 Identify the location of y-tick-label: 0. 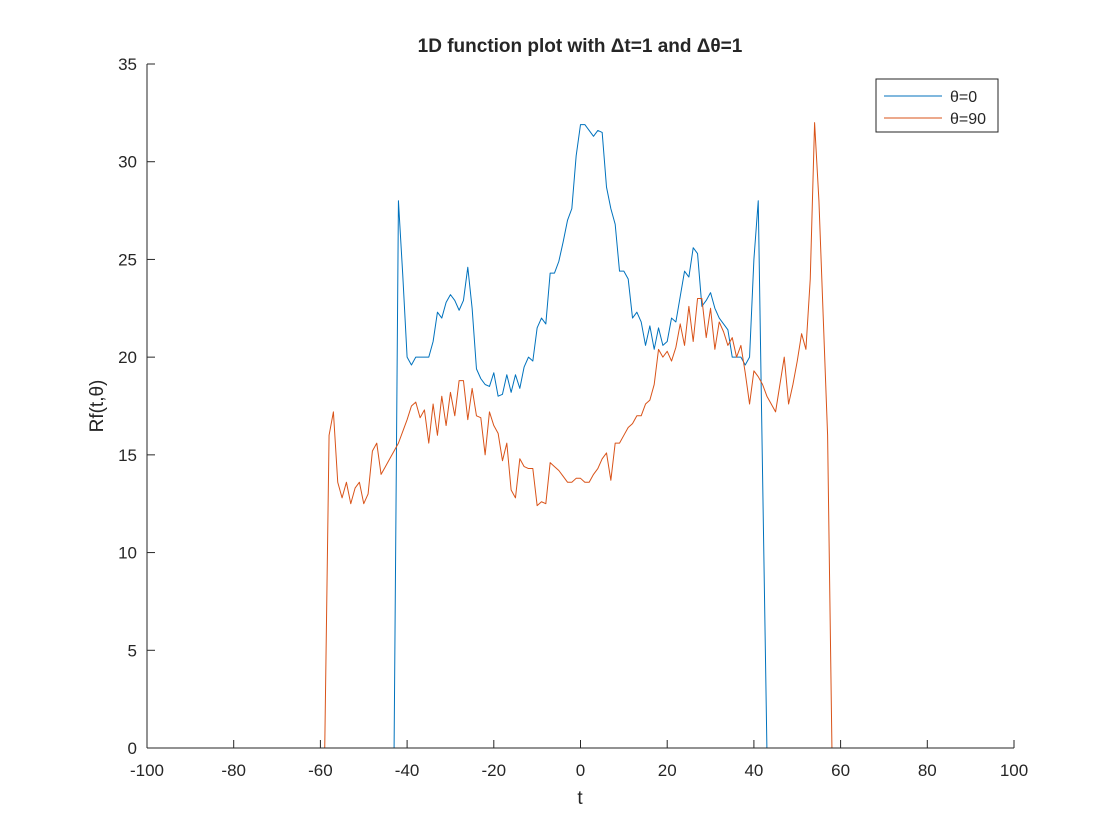
(132, 748).